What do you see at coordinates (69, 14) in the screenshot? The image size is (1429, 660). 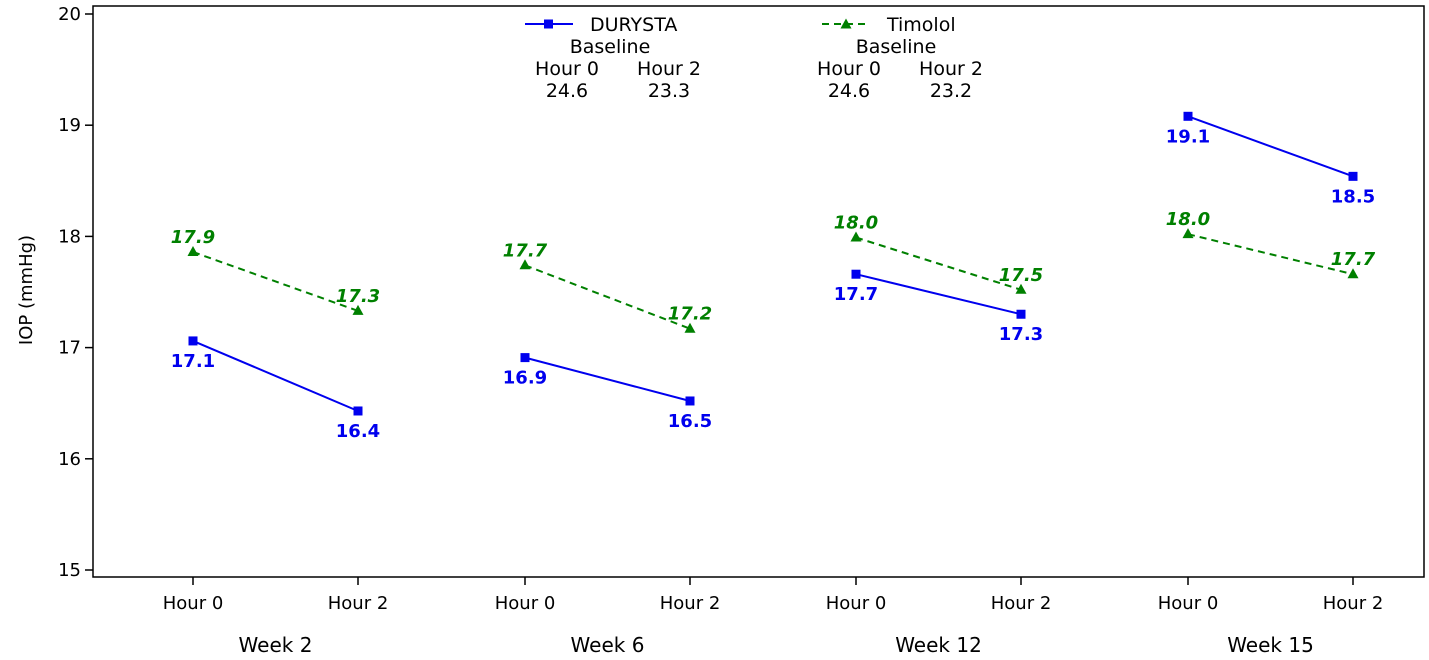 I see `y-tick-label: 20` at bounding box center [69, 14].